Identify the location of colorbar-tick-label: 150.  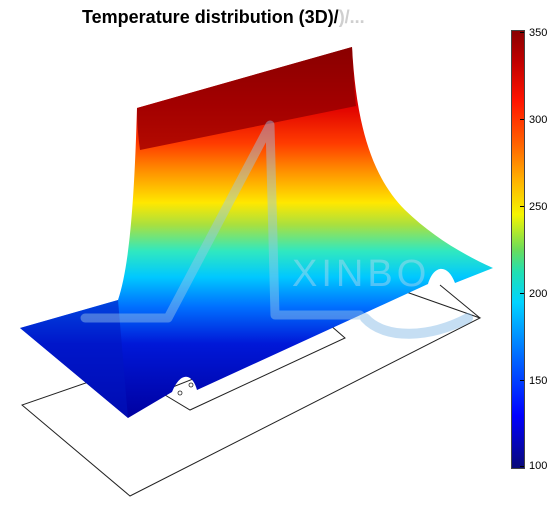
(538, 381).